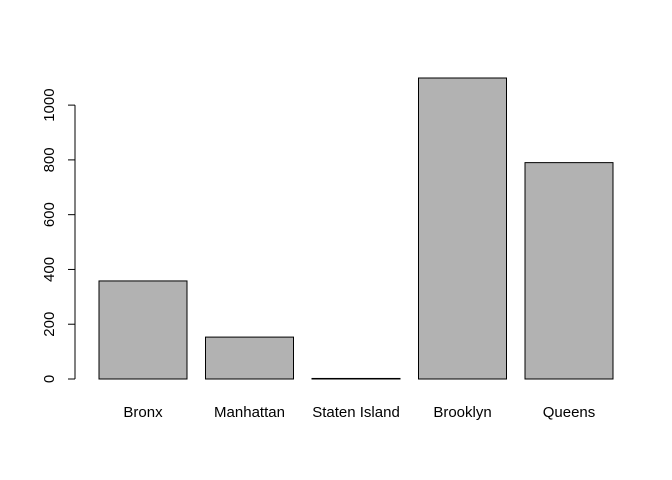  What do you see at coordinates (356, 378) in the screenshot?
I see `bar-staten-island` at bounding box center [356, 378].